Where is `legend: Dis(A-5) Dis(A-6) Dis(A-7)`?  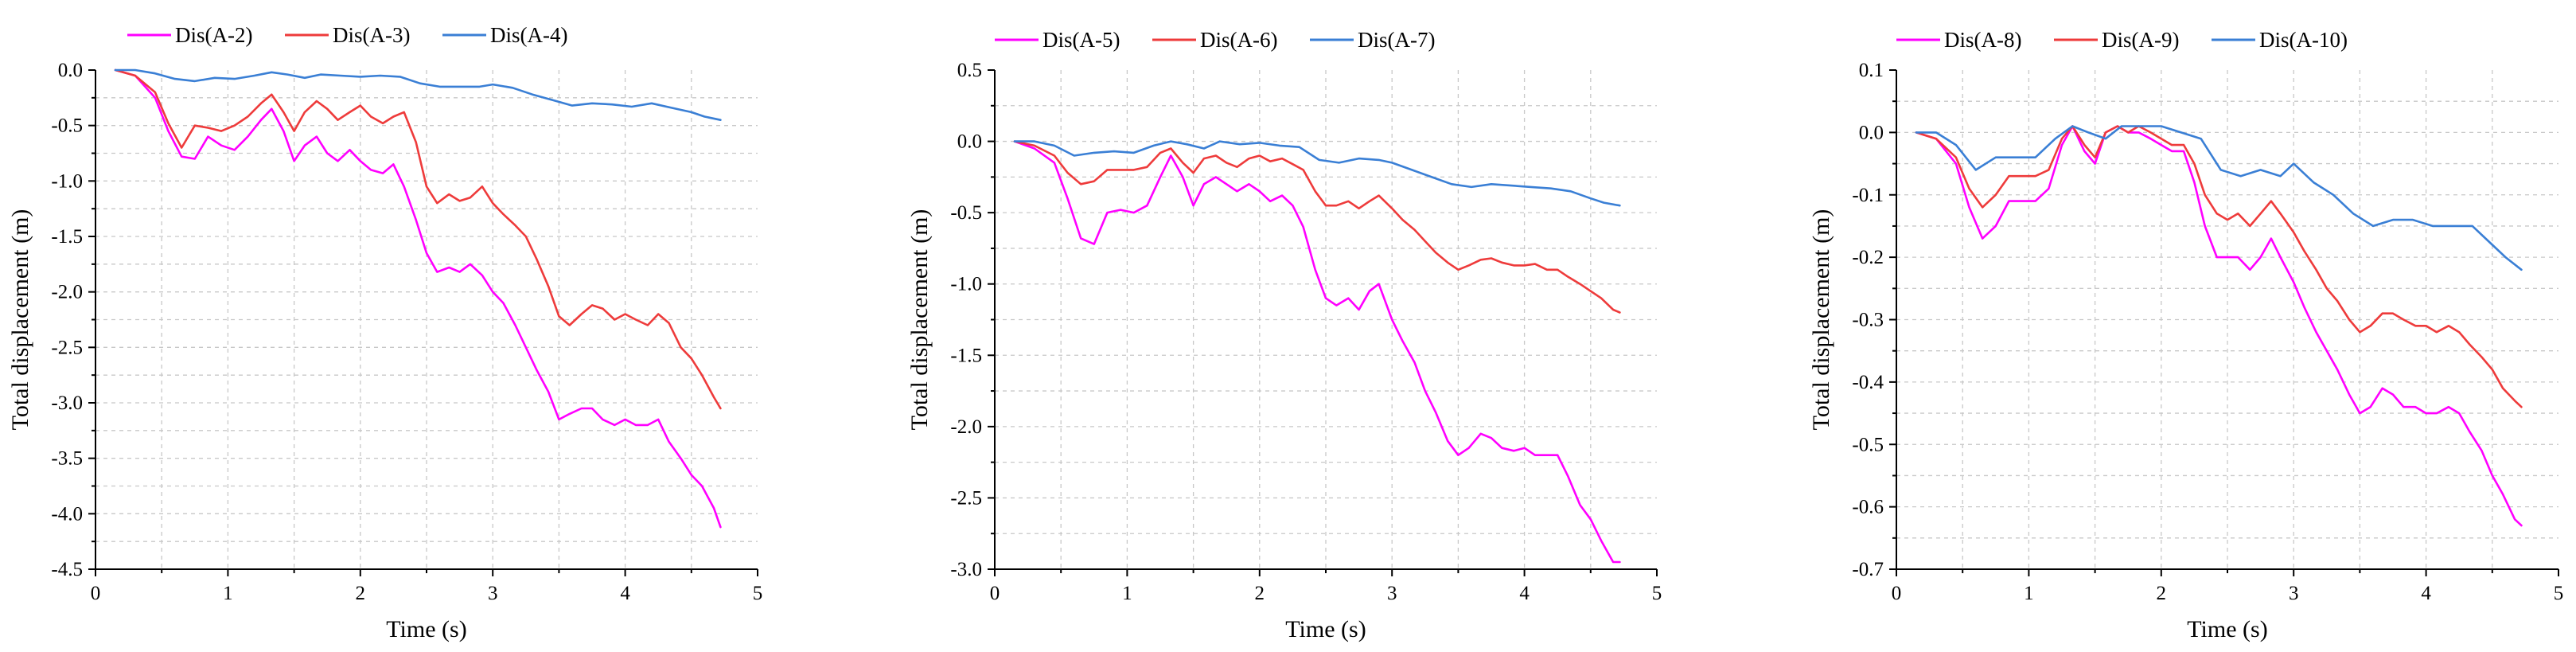
legend: Dis(A-5) Dis(A-6) Dis(A-7) is located at coordinates (1215, 40).